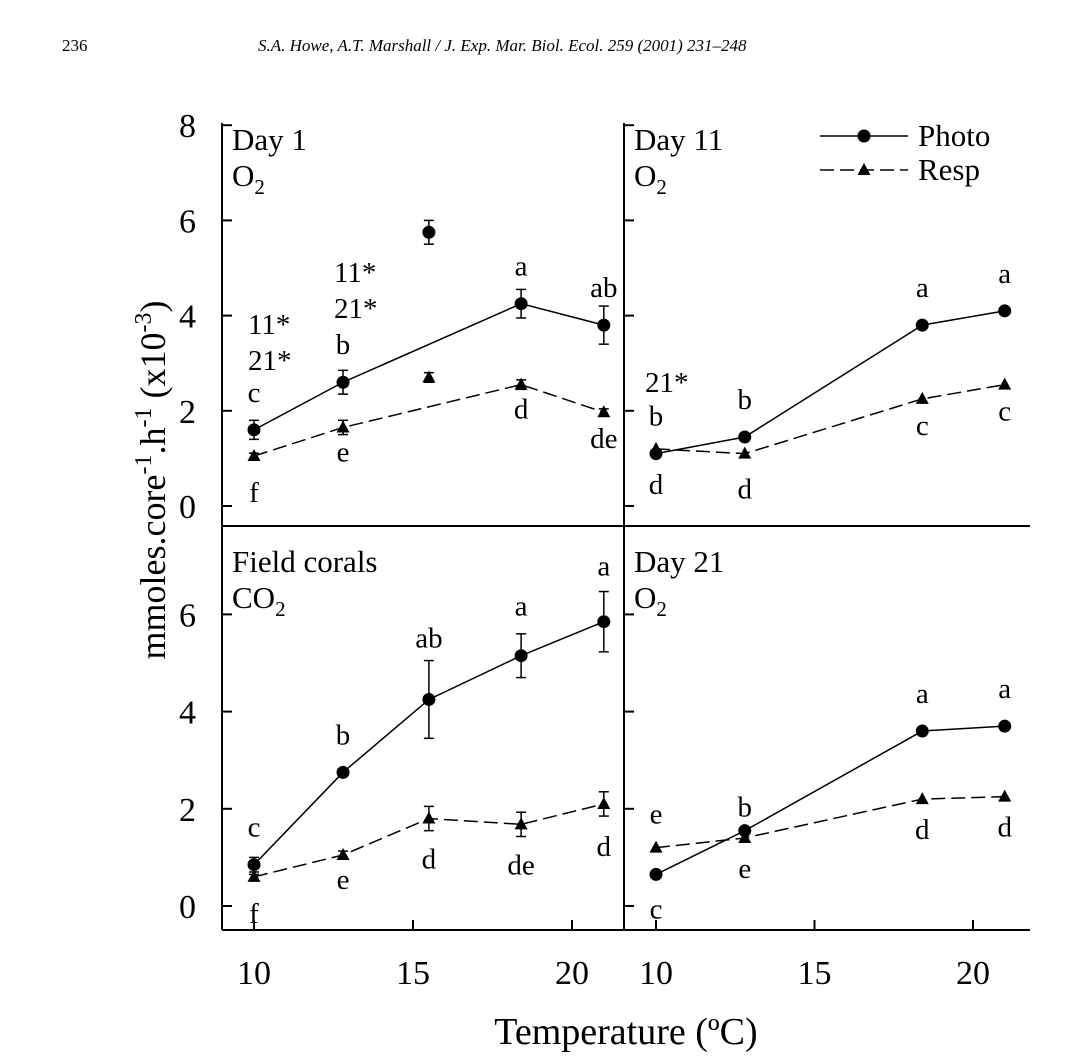 The width and height of the screenshot is (1092, 1062). Describe the element at coordinates (830, 382) in the screenshot. I see `day11-photo-line` at that location.